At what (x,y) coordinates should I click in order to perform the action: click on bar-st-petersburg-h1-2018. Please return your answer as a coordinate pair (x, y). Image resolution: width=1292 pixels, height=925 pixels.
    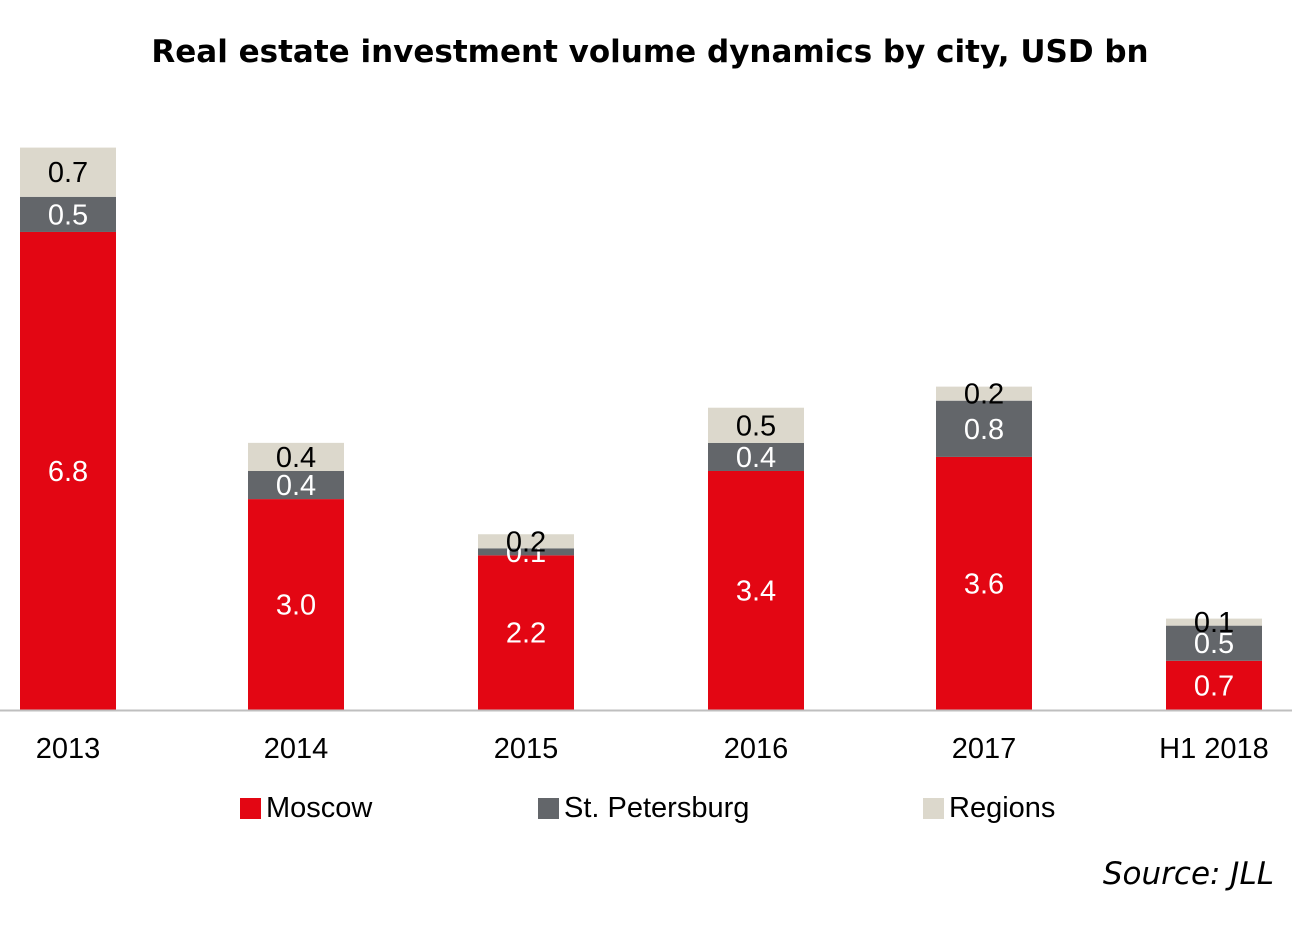
    Looking at the image, I should click on (1214, 643).